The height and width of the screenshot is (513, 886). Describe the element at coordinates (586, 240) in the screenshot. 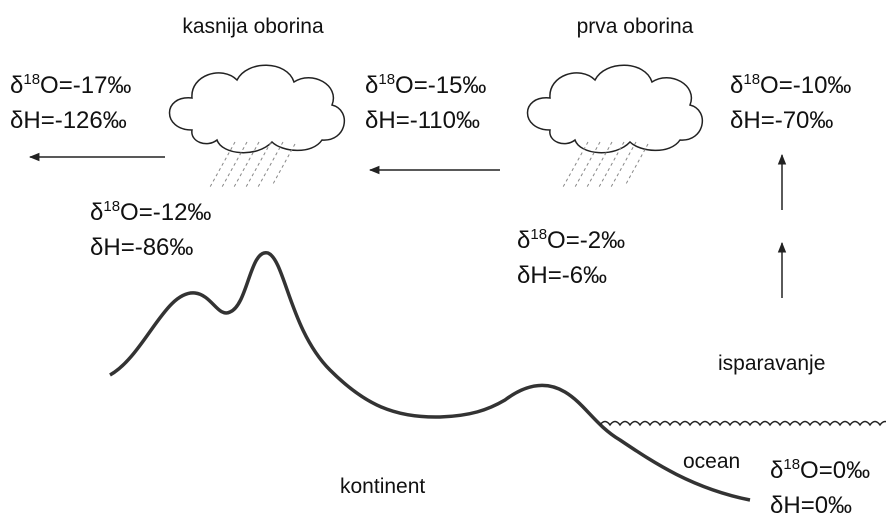

I see `o18-value: O=-2‰` at that location.